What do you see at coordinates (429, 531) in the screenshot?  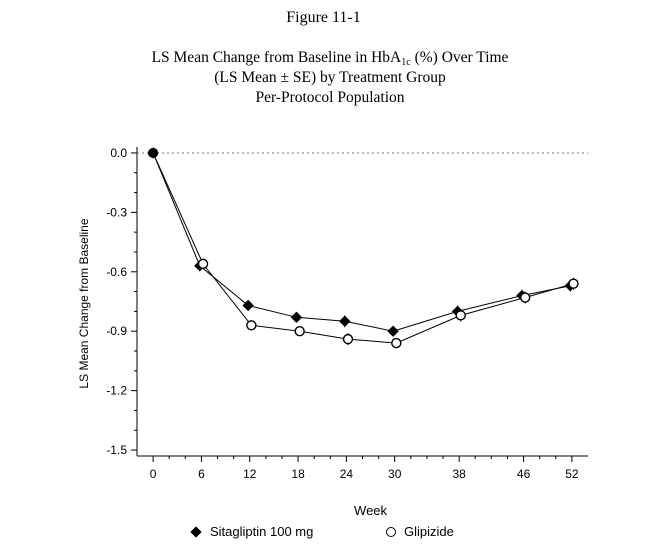 I see `legend-label-glipizide: Glipizide` at bounding box center [429, 531].